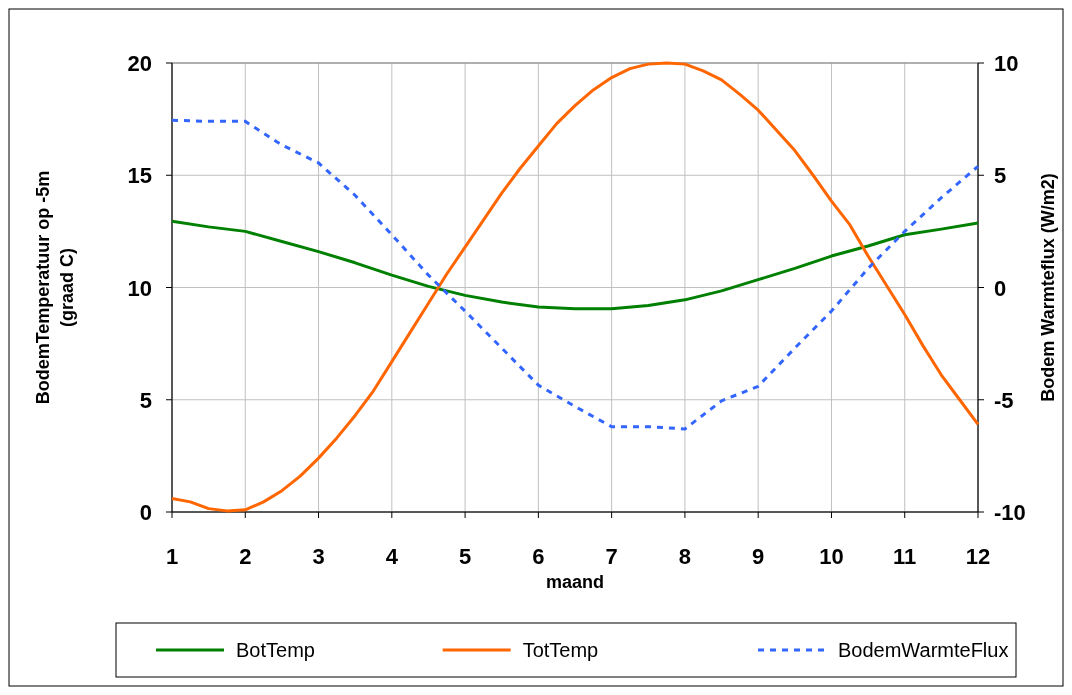  What do you see at coordinates (275, 650) in the screenshot?
I see `legend-label: BotTemp` at bounding box center [275, 650].